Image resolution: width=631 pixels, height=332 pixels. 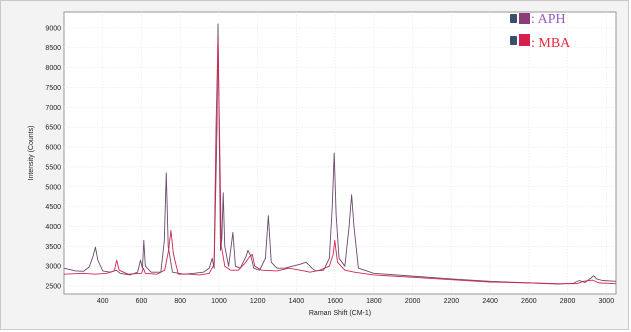 What do you see at coordinates (142, 301) in the screenshot?
I see `x-tick-label: 600` at bounding box center [142, 301].